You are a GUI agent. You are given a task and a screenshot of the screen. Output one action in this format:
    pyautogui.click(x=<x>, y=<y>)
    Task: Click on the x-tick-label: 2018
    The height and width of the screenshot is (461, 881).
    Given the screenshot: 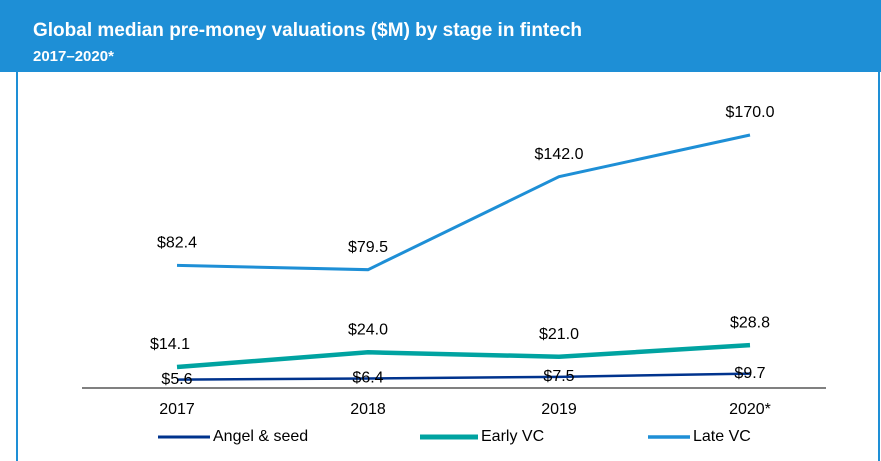 What is the action you would take?
    pyautogui.click(x=368, y=409)
    